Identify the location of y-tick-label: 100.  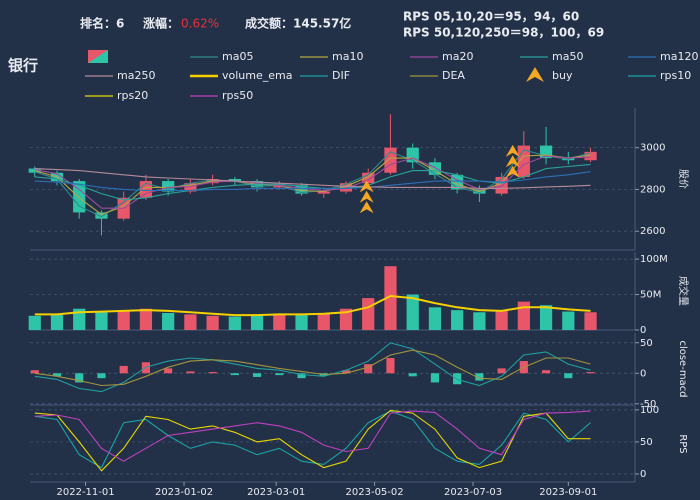
(649, 410).